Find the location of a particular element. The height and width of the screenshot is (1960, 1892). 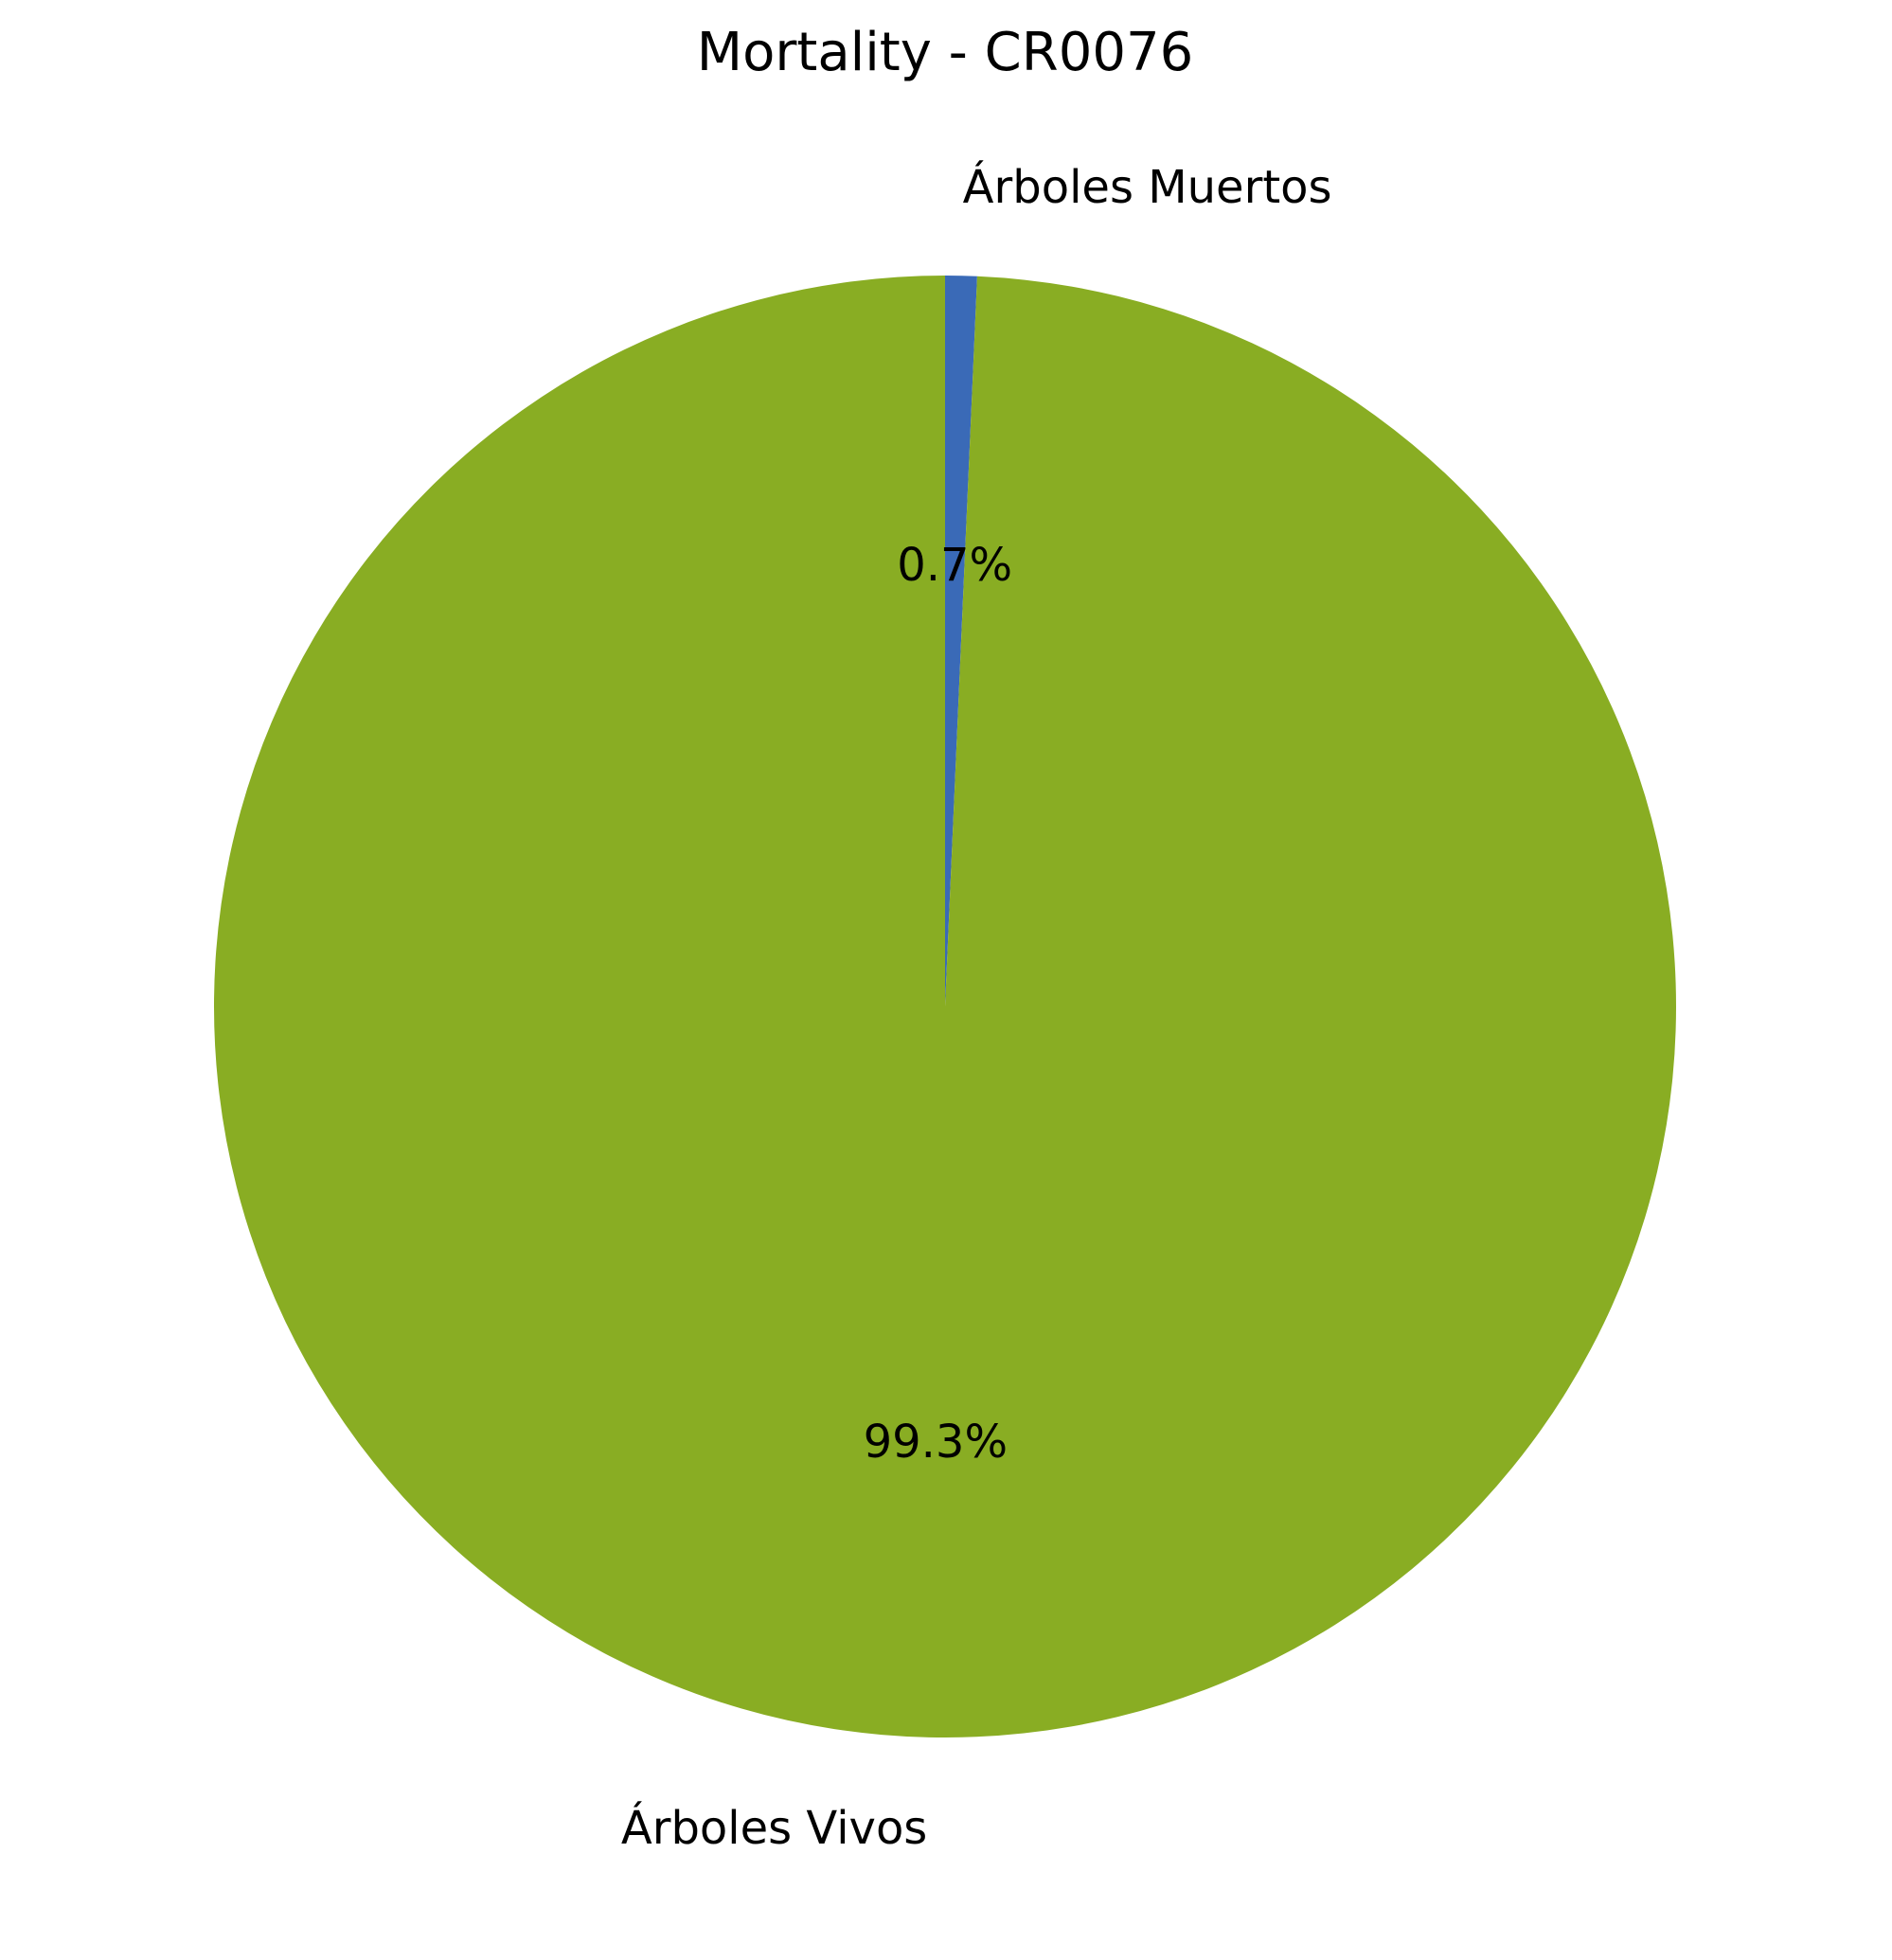

slice-pct-label-2: 99.3% is located at coordinates (936, 1442).